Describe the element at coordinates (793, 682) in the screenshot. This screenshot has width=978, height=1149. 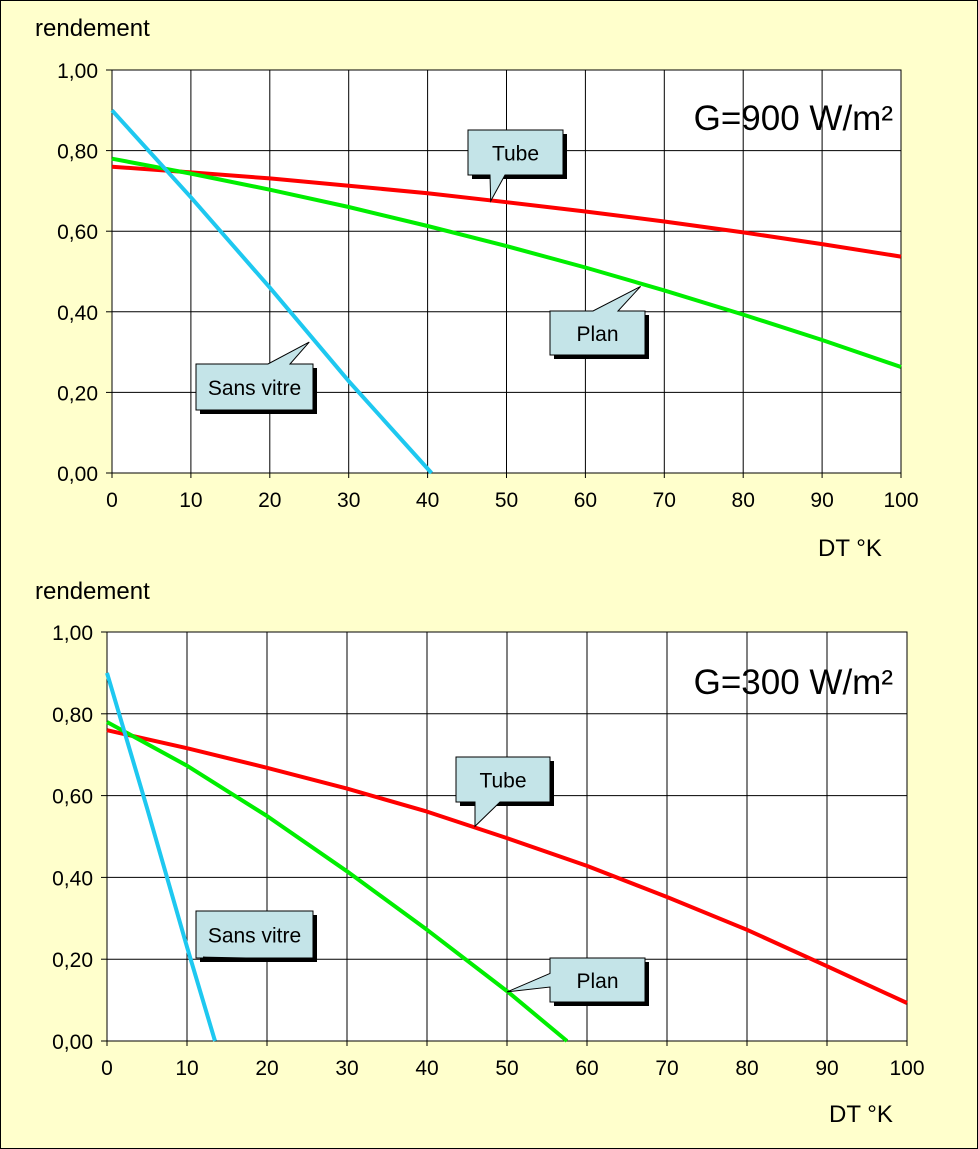
I see `irradiance-annotation: G=300 W/m²` at that location.